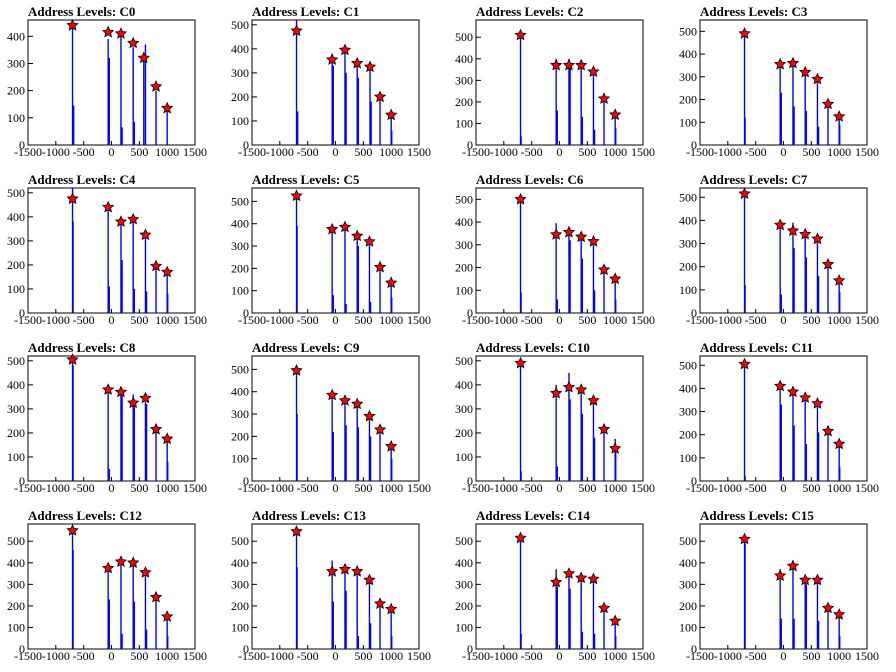 The height and width of the screenshot is (672, 896). I want to click on chart-title: Address Levels: C0, so click(81, 11).